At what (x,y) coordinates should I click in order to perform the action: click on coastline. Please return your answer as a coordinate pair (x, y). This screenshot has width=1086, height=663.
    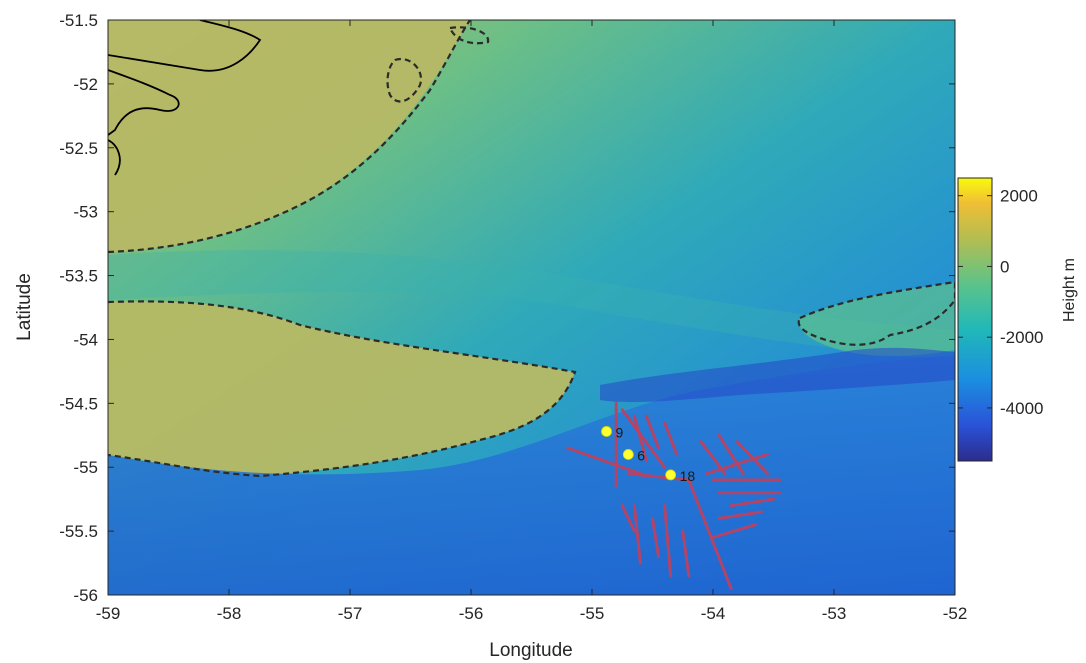
    Looking at the image, I should click on (185, 98).